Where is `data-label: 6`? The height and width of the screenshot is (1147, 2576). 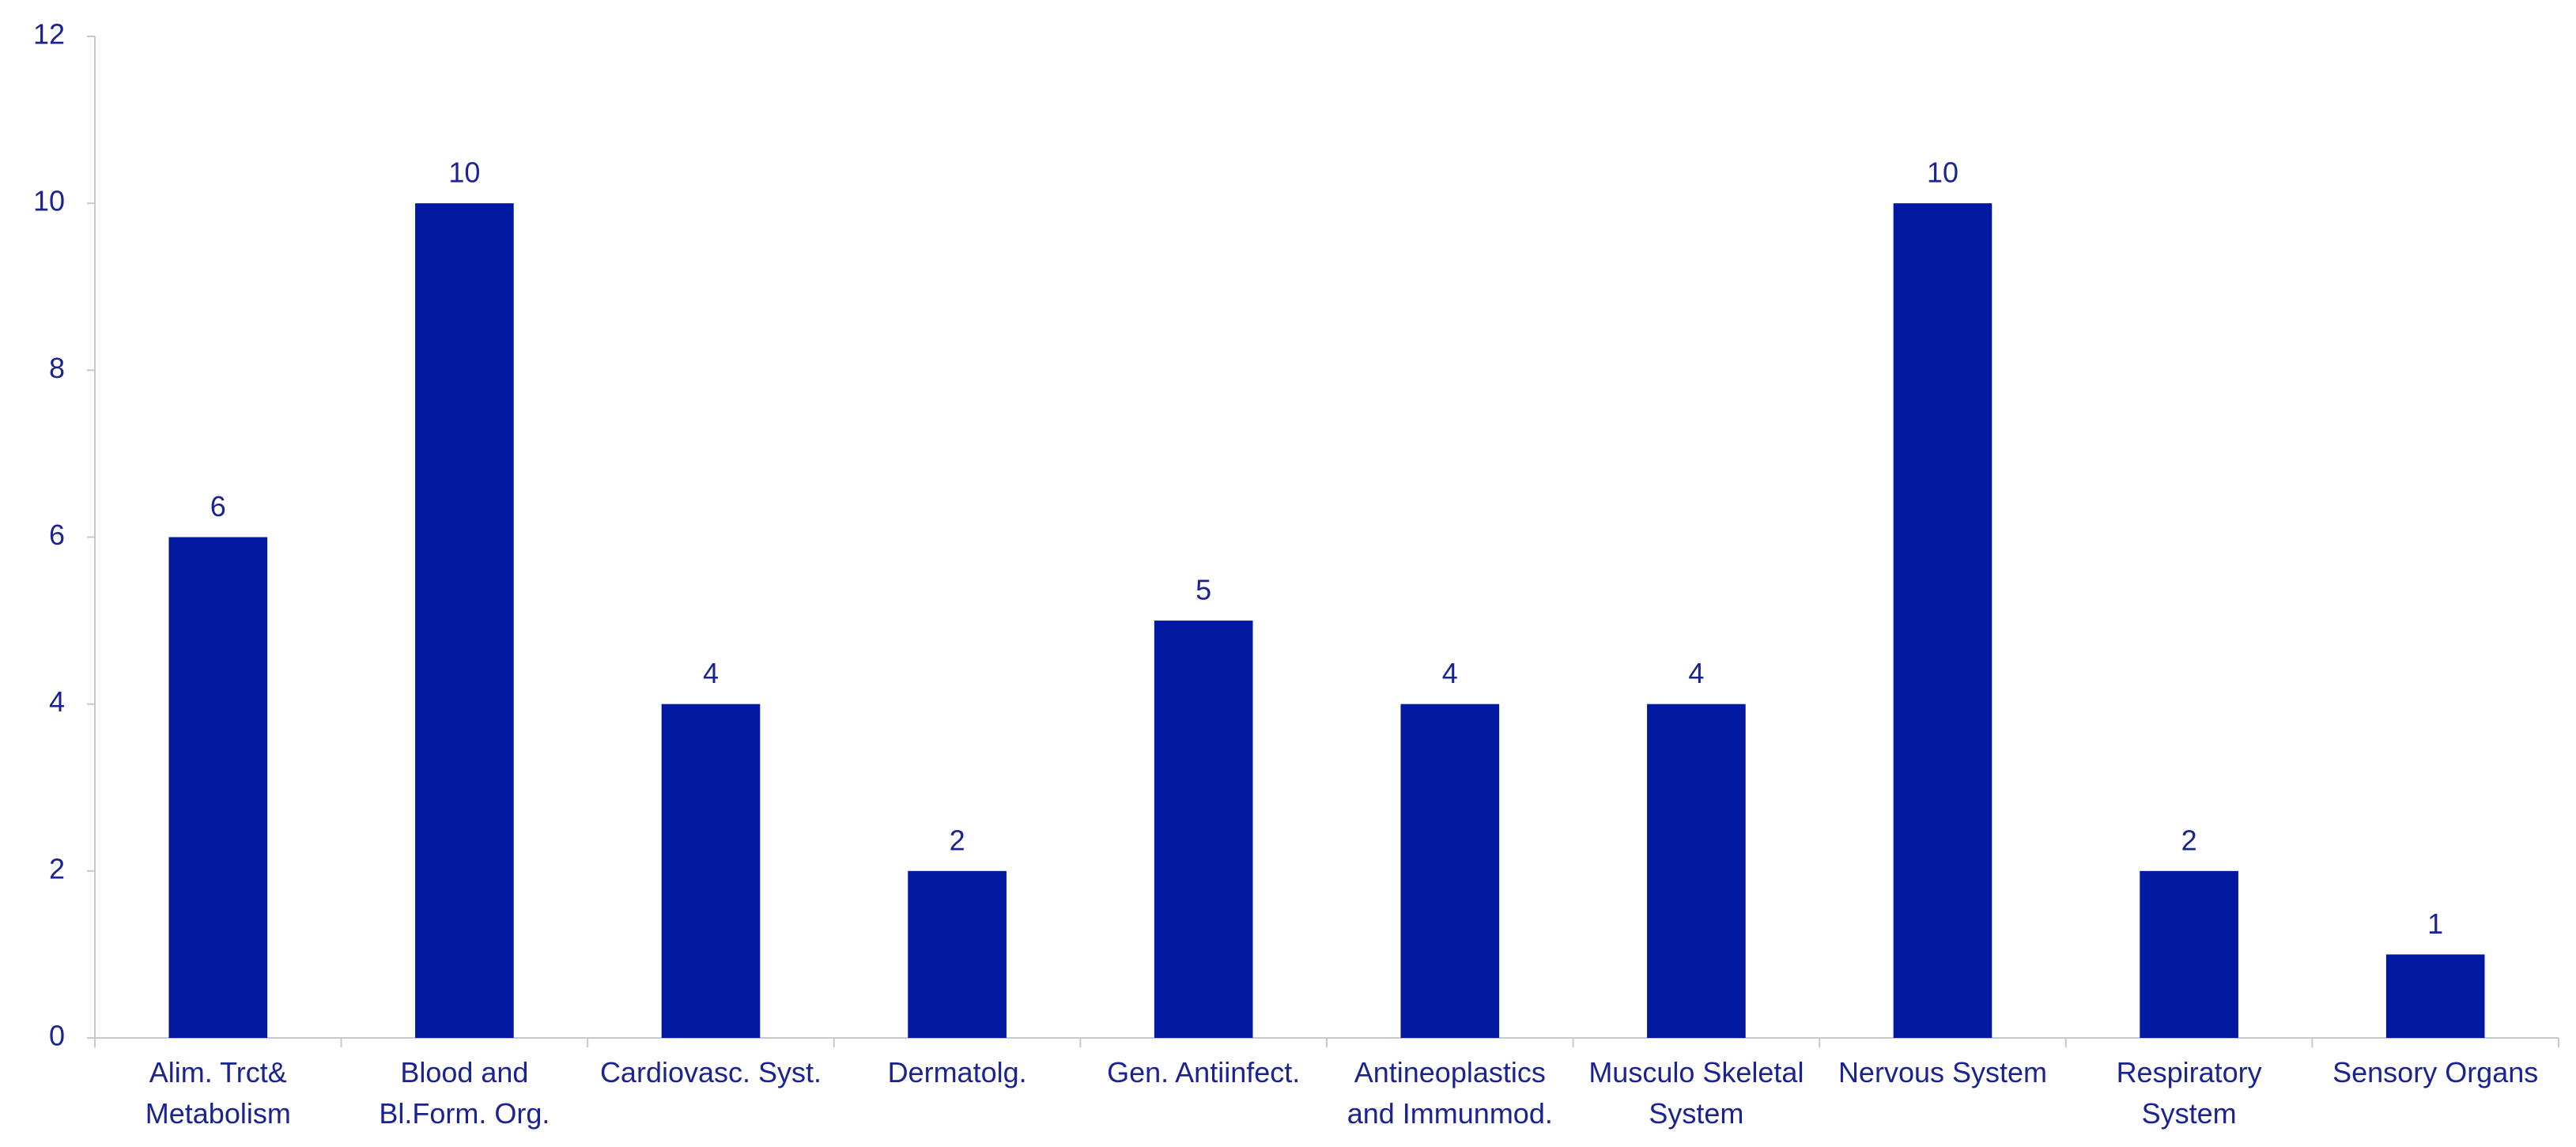 data-label: 6 is located at coordinates (218, 506).